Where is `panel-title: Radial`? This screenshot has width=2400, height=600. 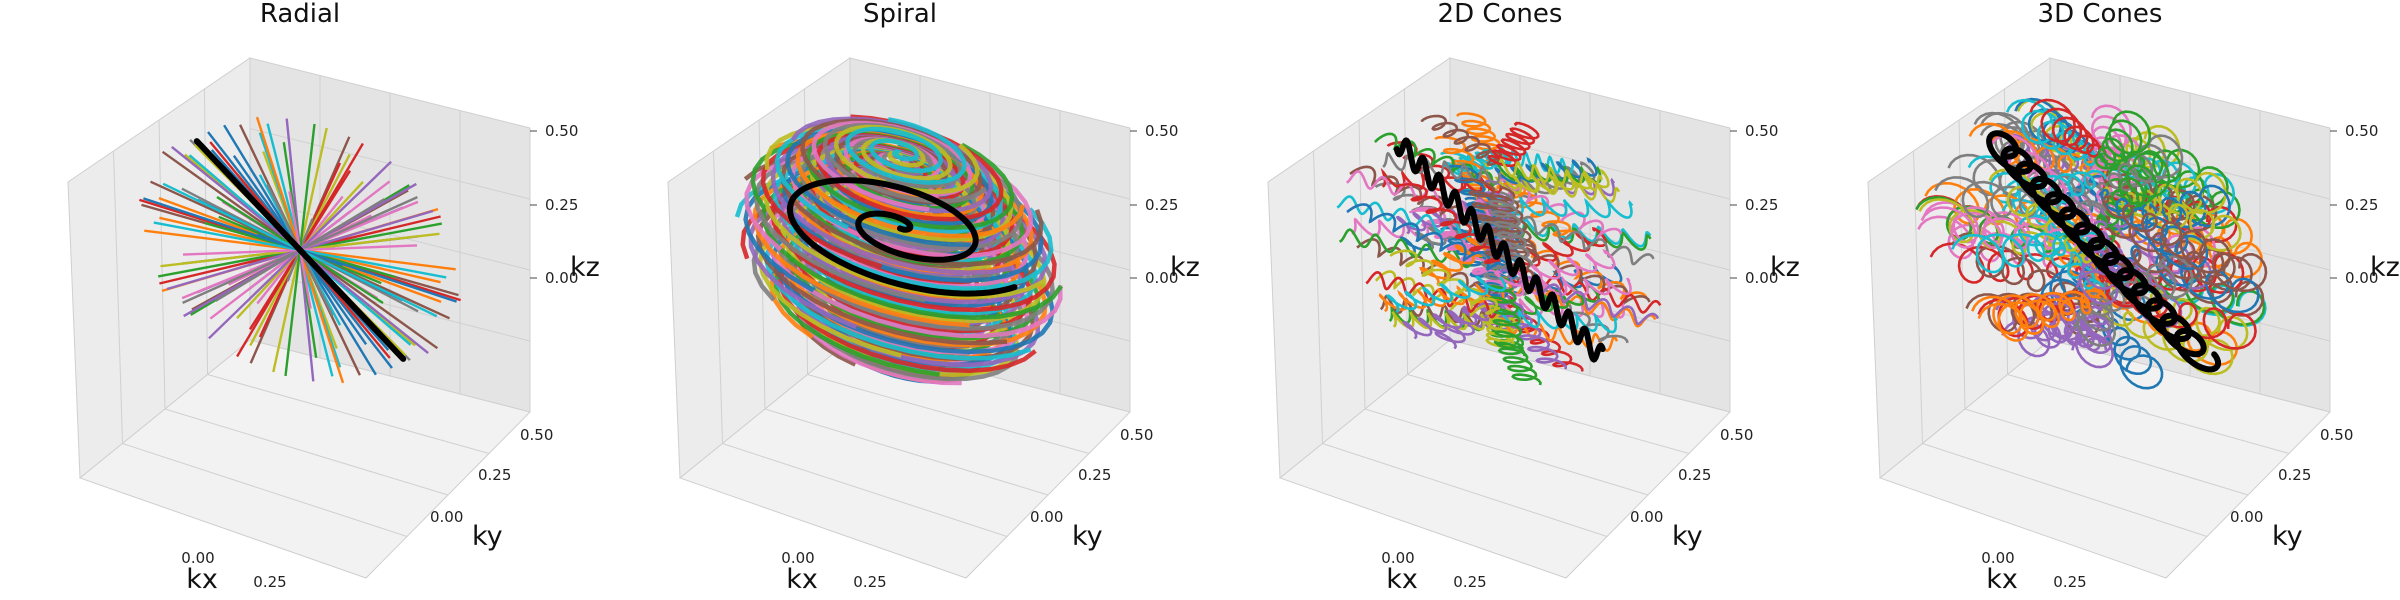
panel-title: Radial is located at coordinates (300, 14).